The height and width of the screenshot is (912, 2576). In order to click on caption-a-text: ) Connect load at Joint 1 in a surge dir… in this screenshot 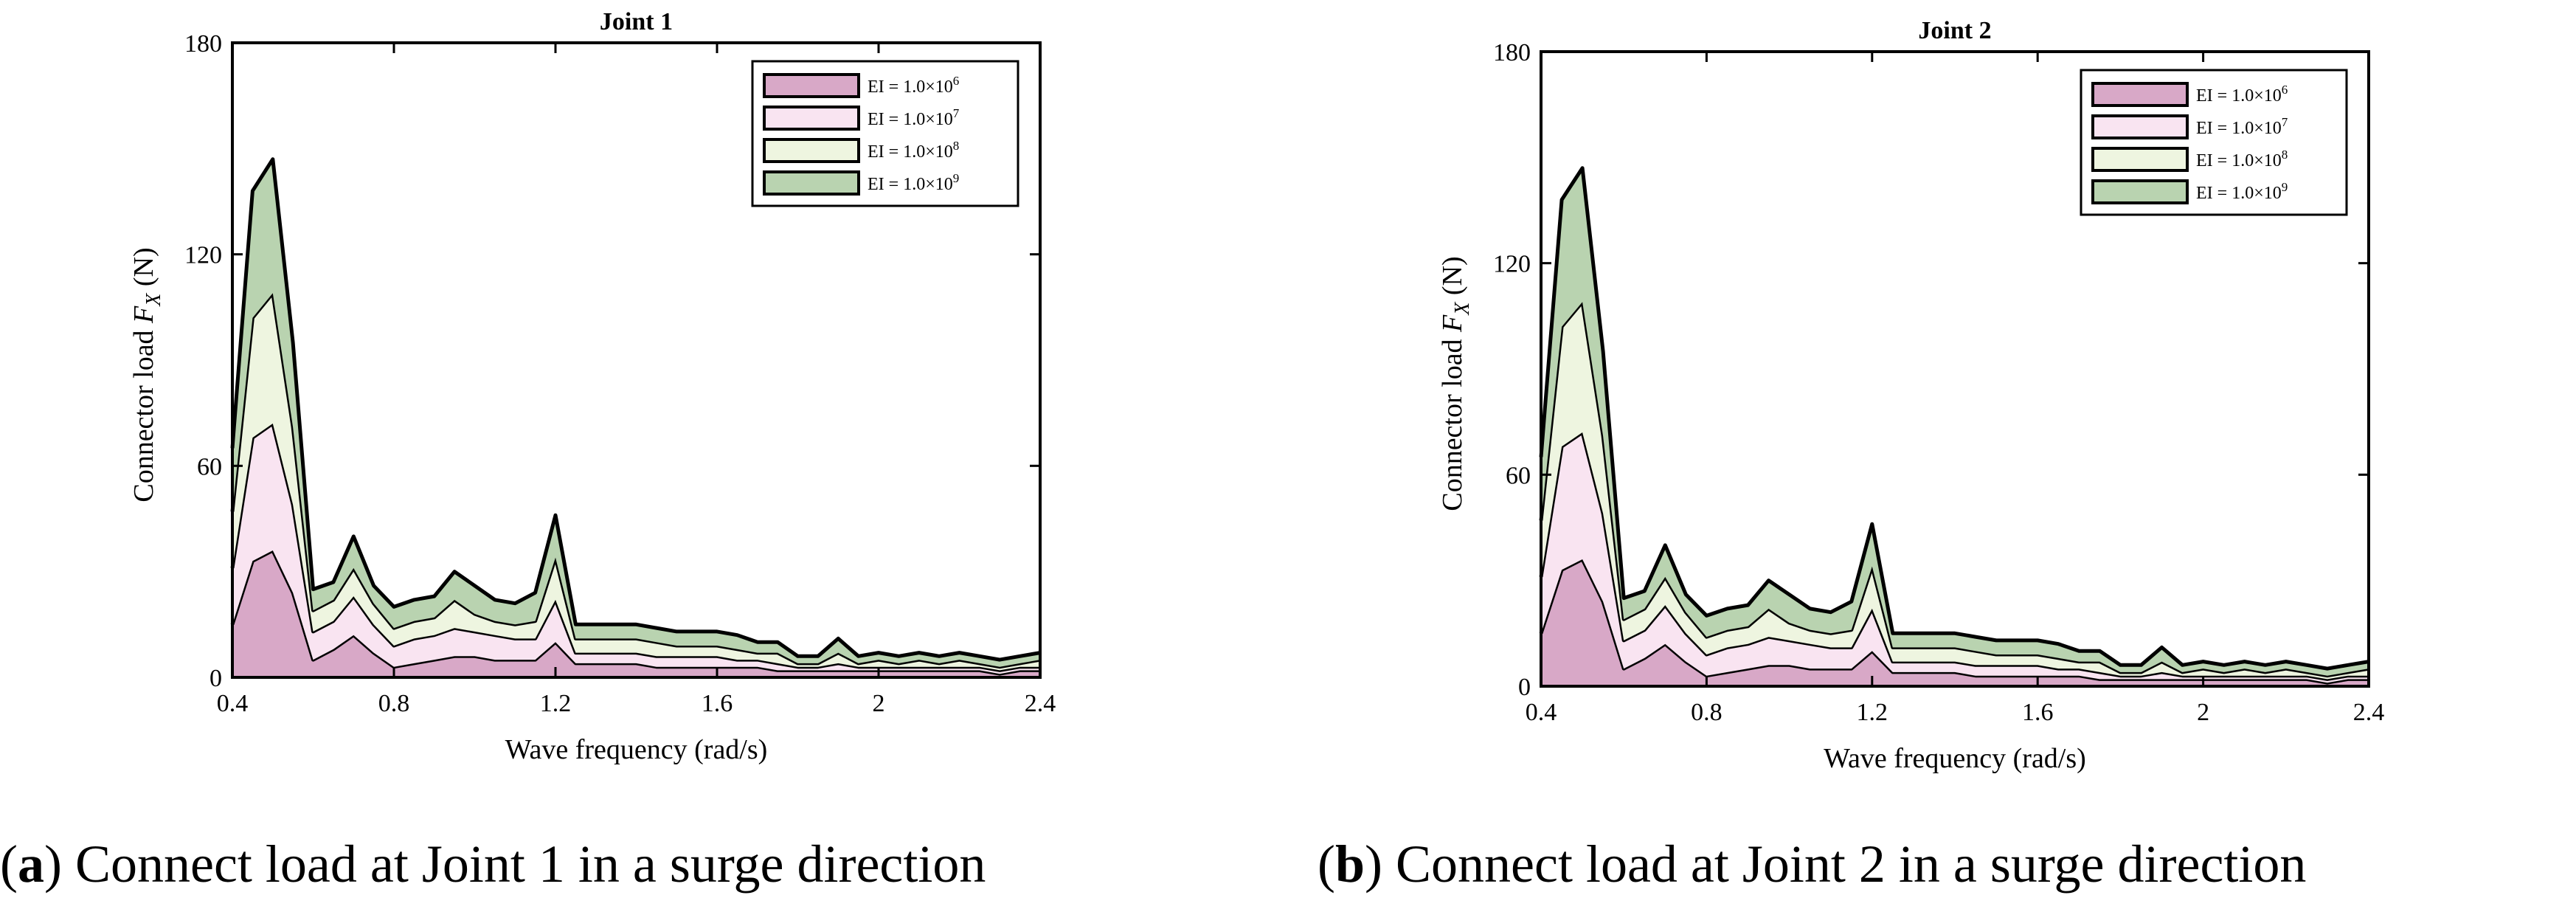, I will do `click(515, 864)`.